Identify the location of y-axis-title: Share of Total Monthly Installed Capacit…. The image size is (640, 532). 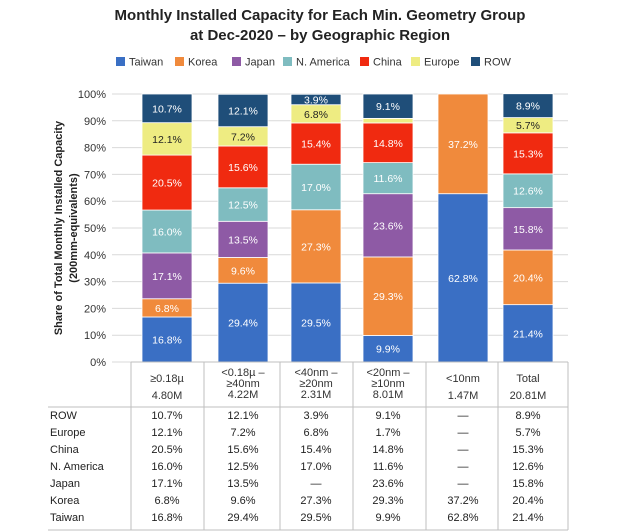
(66, 227).